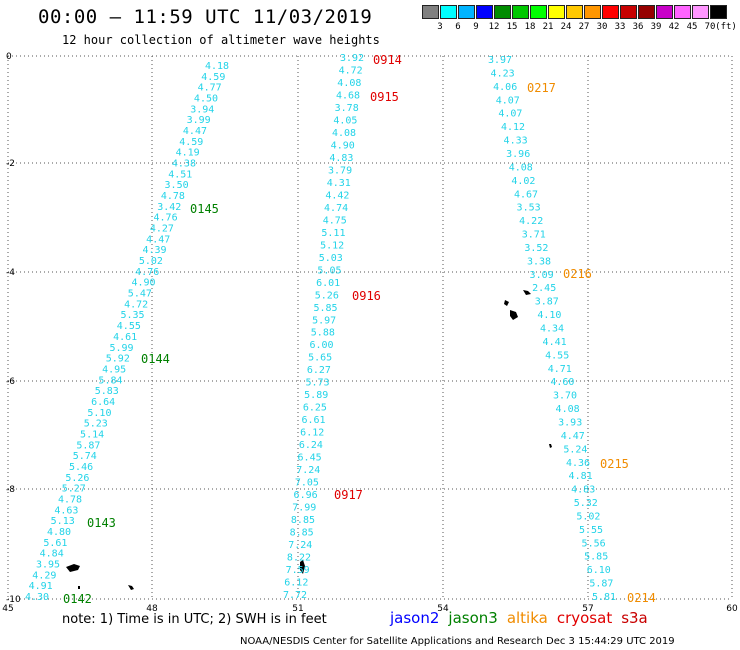  Describe the element at coordinates (66, 510) in the screenshot. I see `wave-height-value: 4.63` at that location.